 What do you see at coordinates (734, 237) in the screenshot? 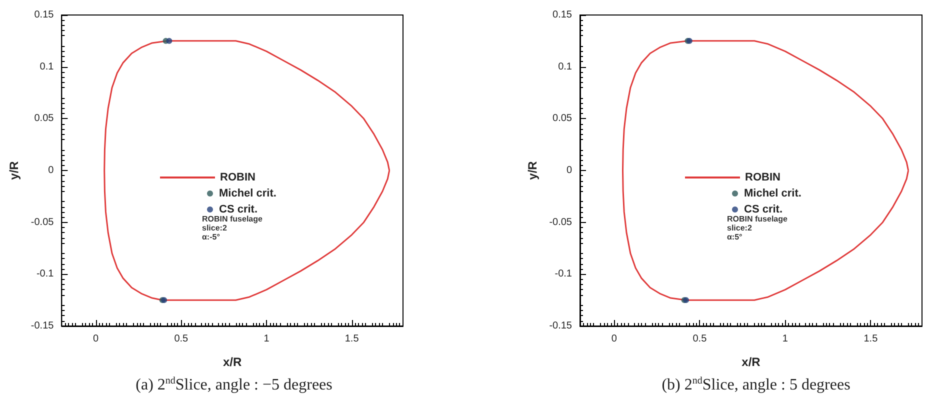
I see `annotation: α:5°` at bounding box center [734, 237].